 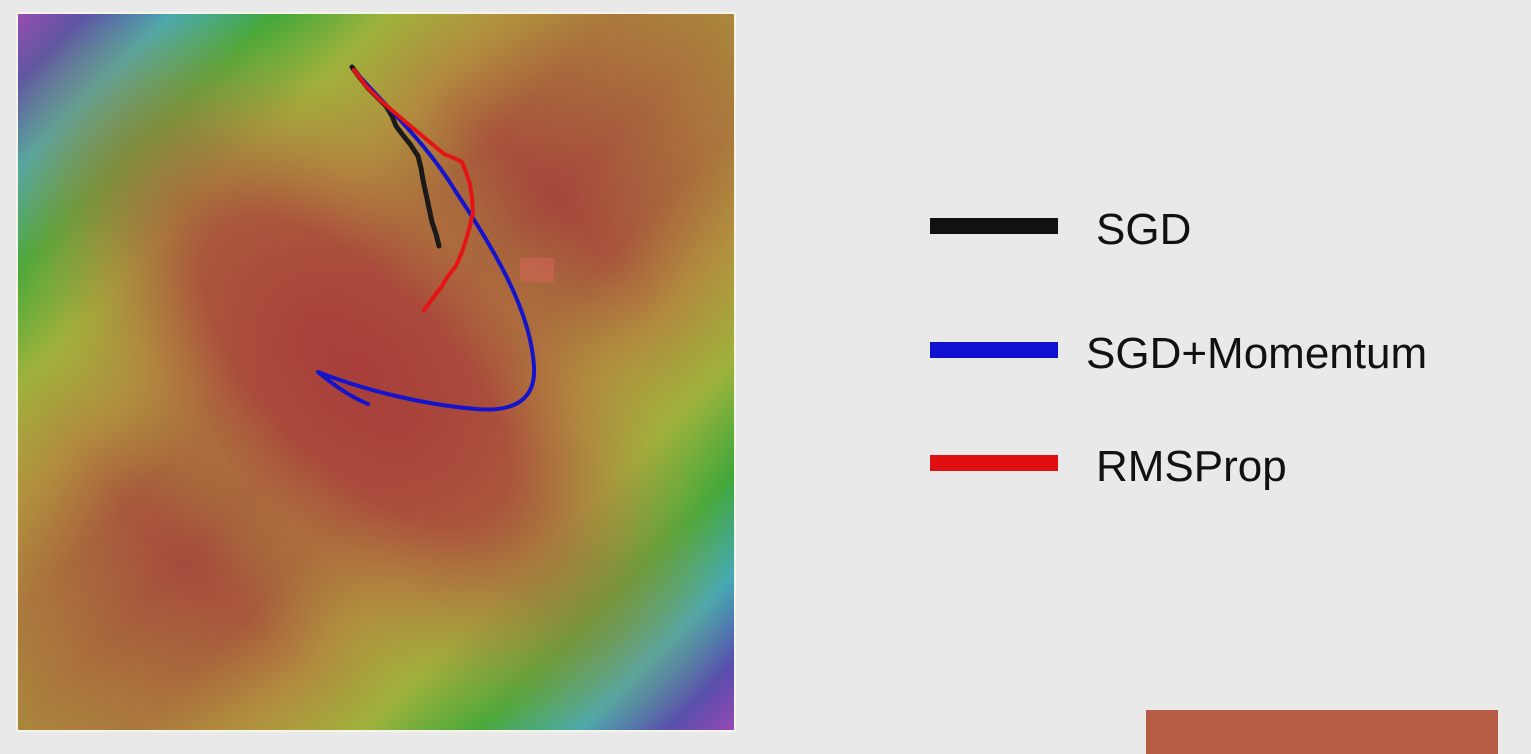 I want to click on legend-label-sgd-momentum: SGD+Momentum, so click(x=1257, y=353).